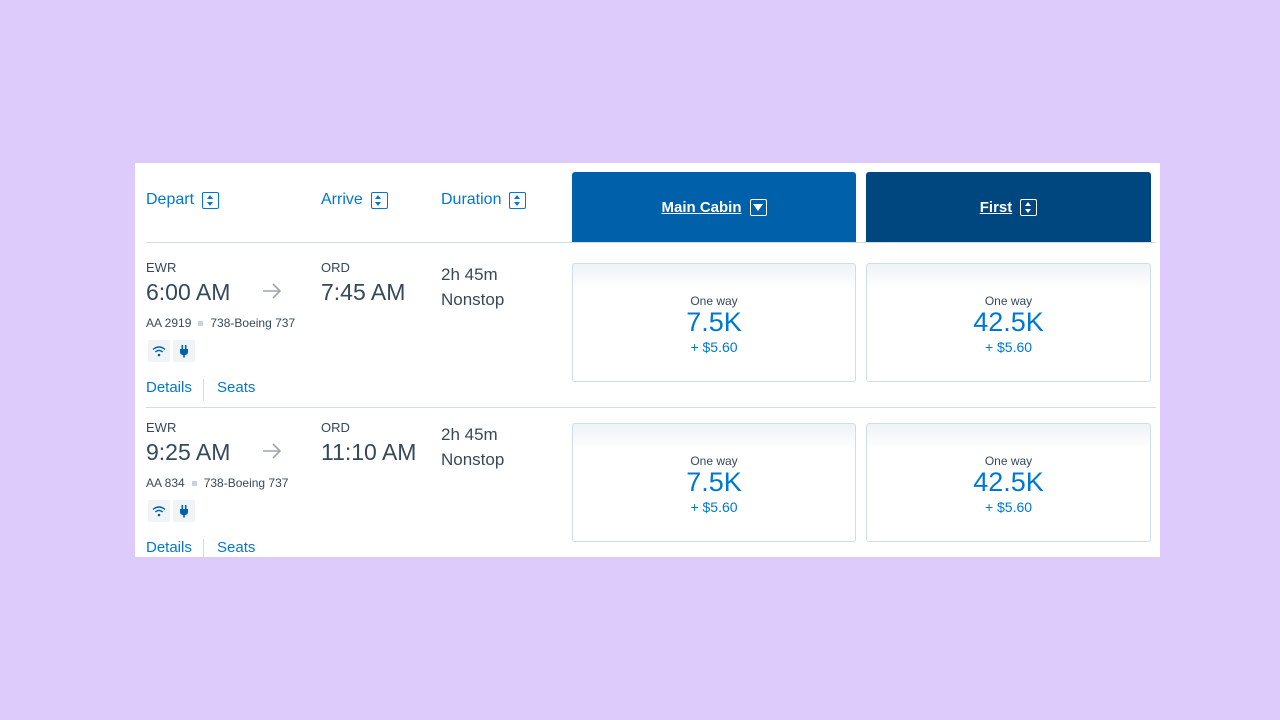  I want to click on flight-info: AA 2919 738-Boeing 737, so click(220, 323).